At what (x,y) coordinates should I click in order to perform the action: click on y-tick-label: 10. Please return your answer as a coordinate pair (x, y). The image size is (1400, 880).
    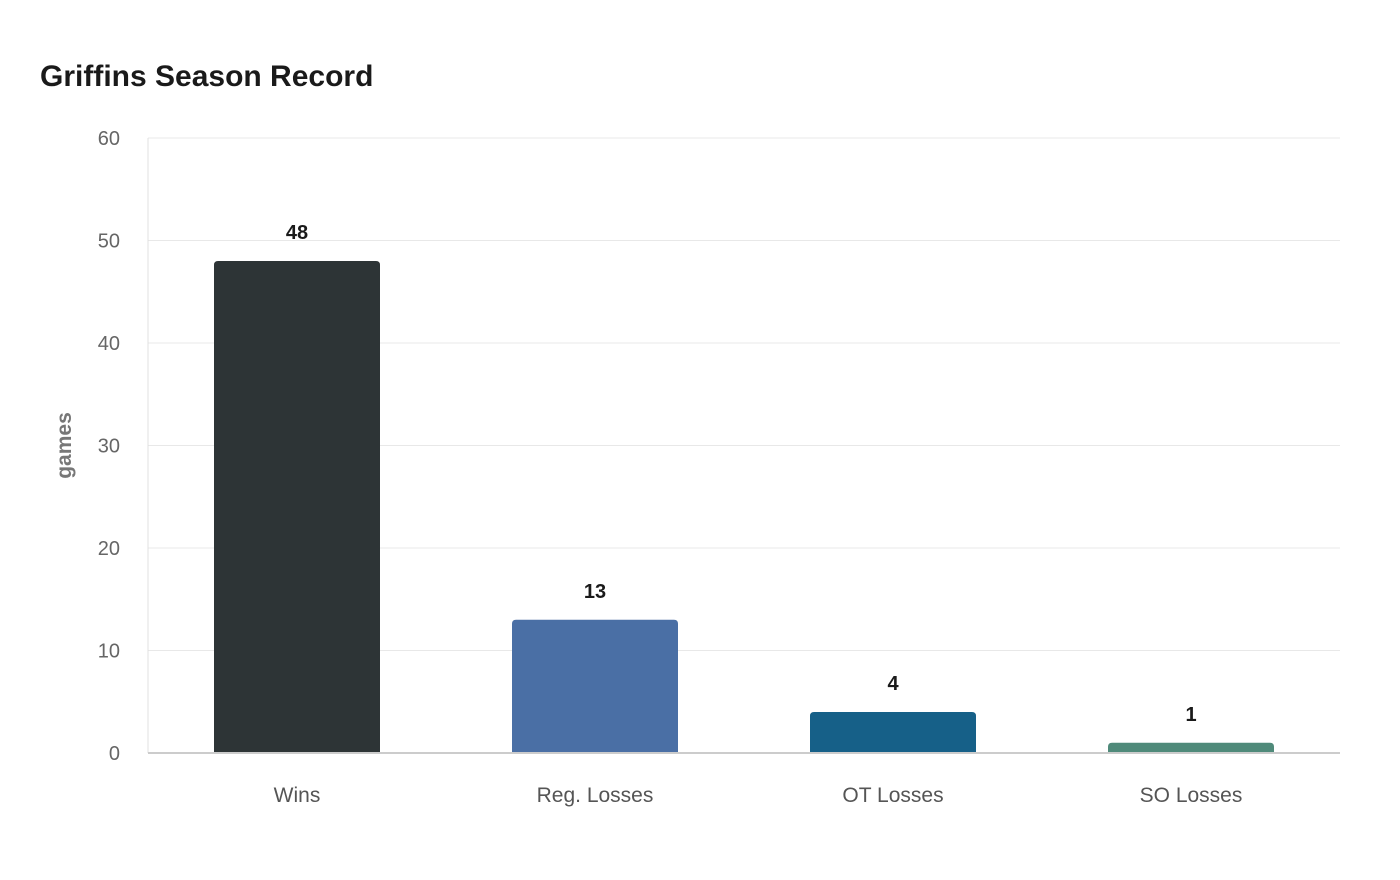
    Looking at the image, I should click on (109, 652).